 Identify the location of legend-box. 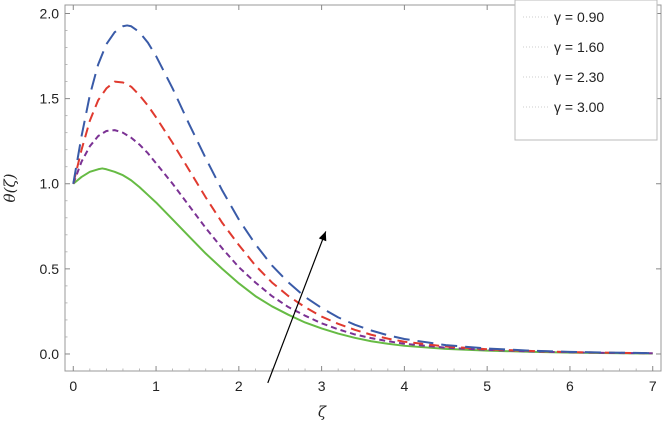
(586, 70).